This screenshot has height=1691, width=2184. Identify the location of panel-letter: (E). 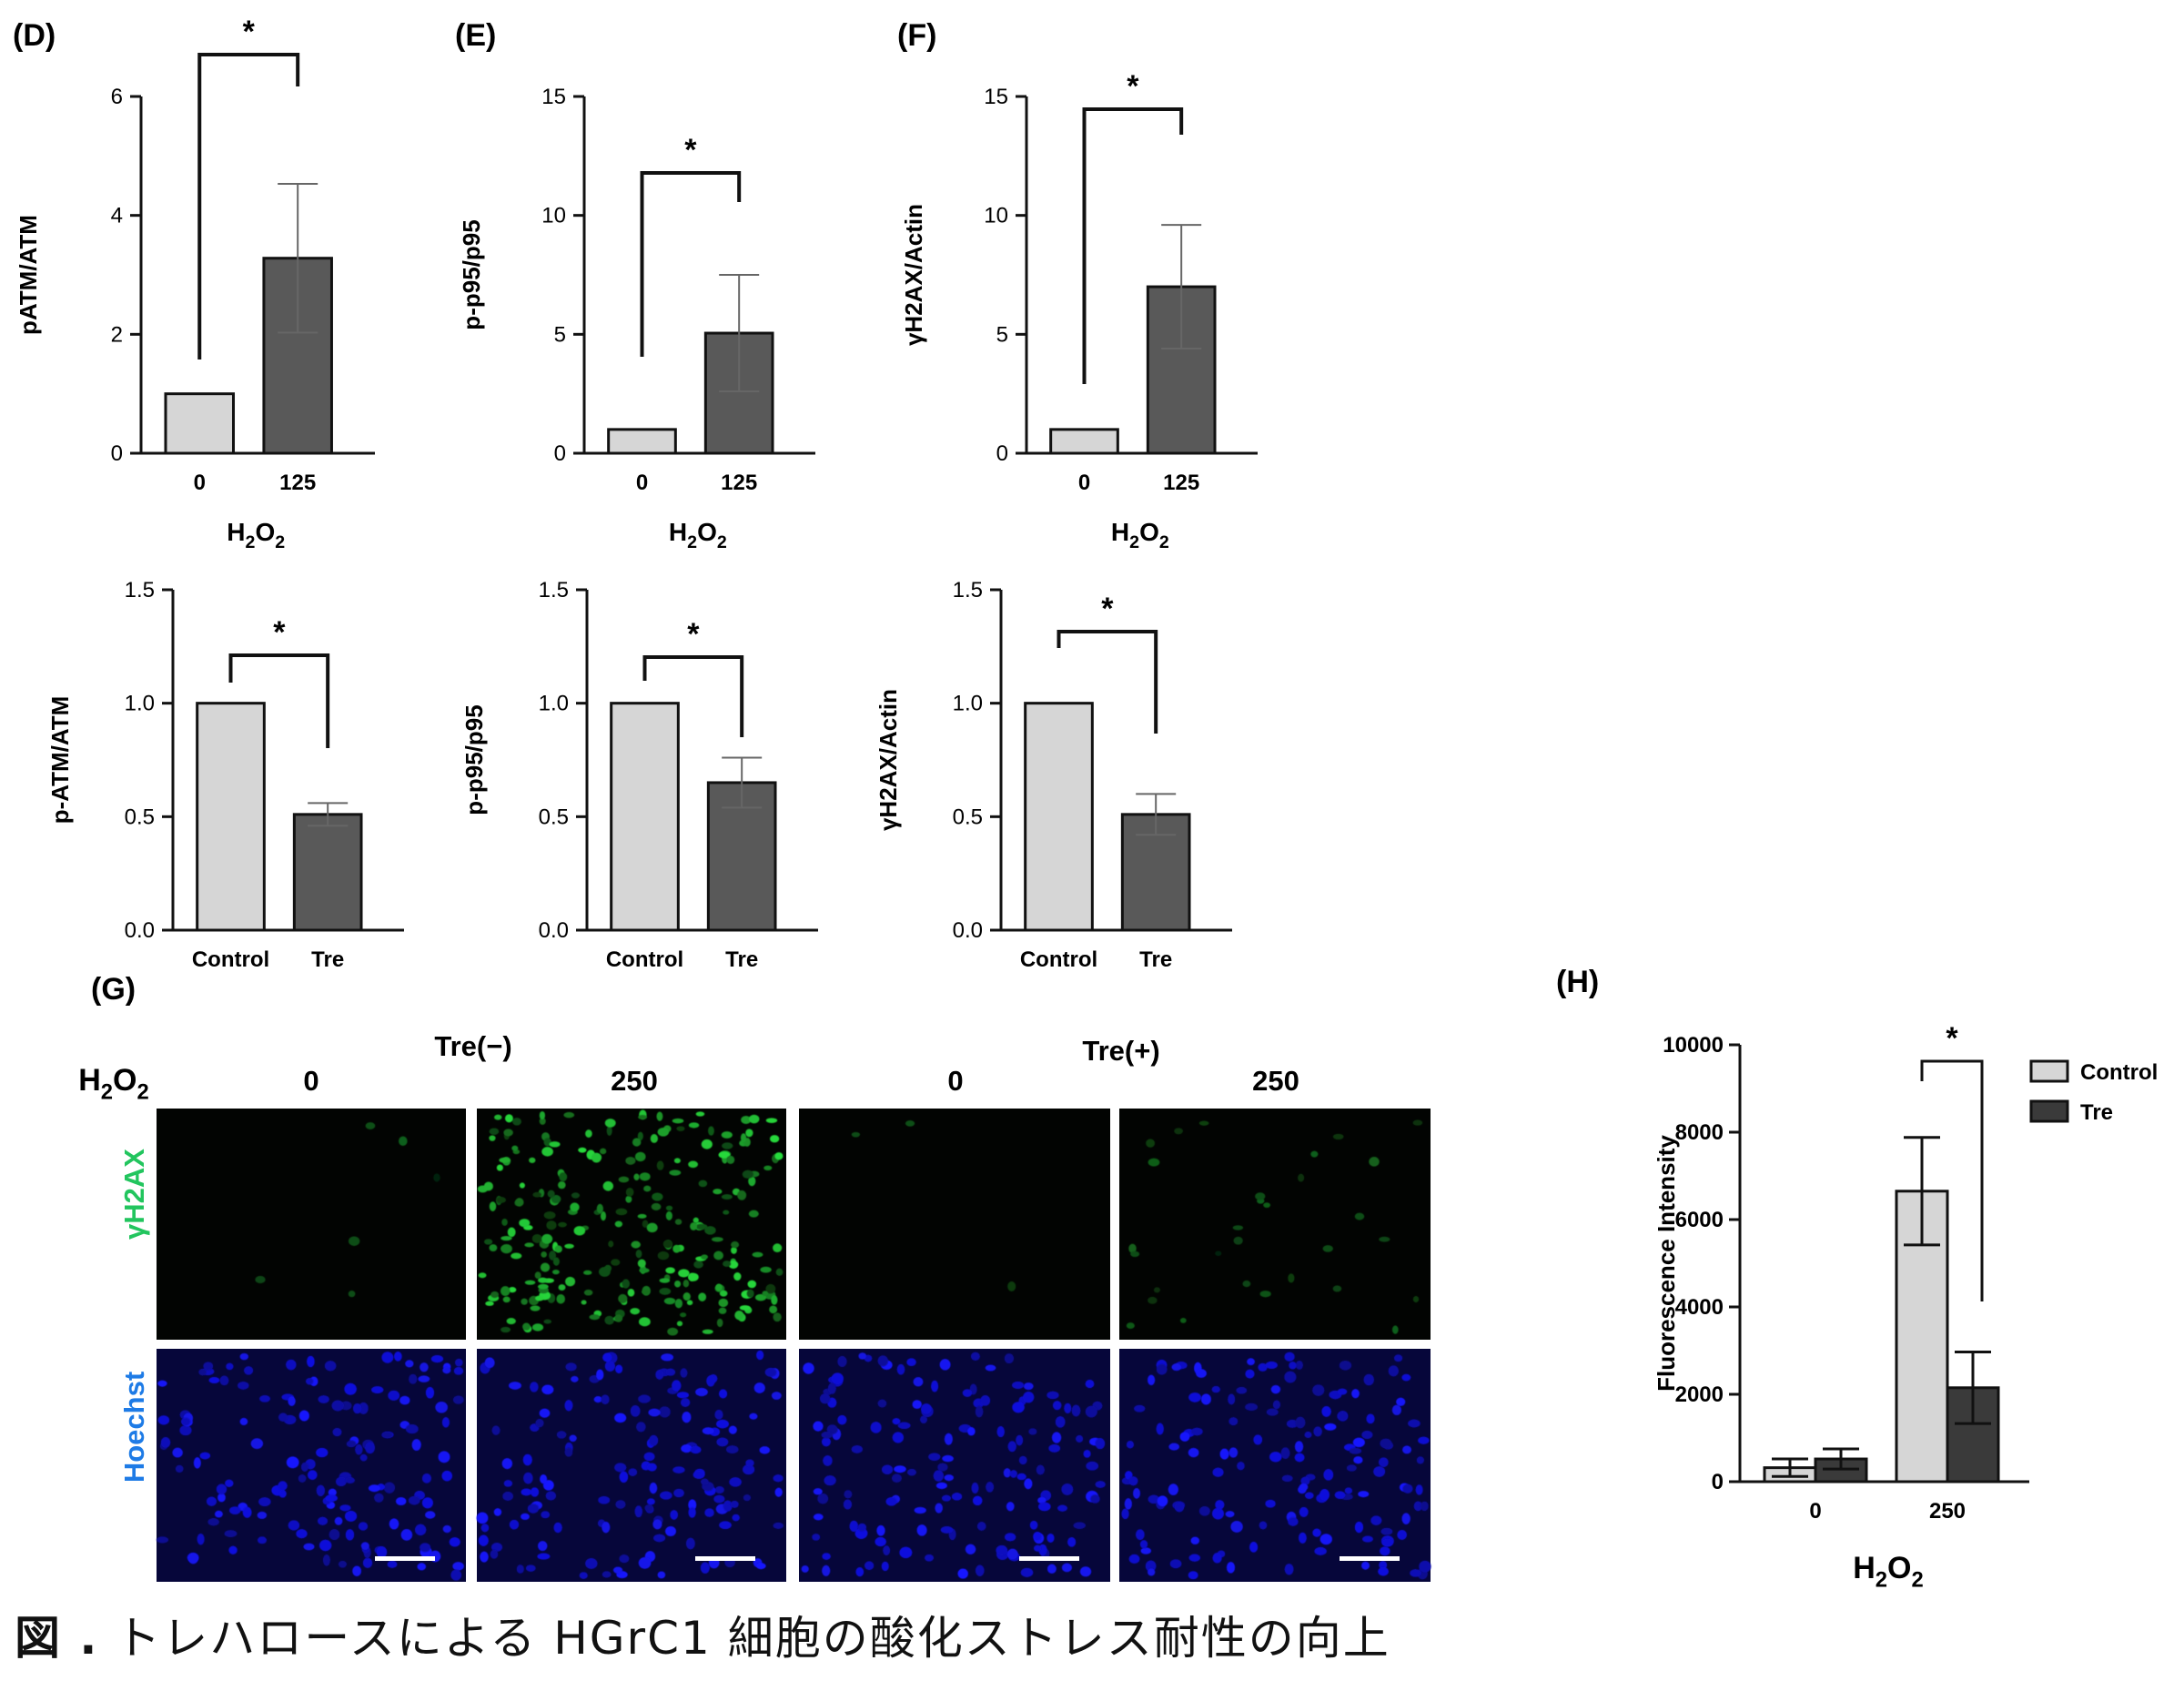
(476, 35).